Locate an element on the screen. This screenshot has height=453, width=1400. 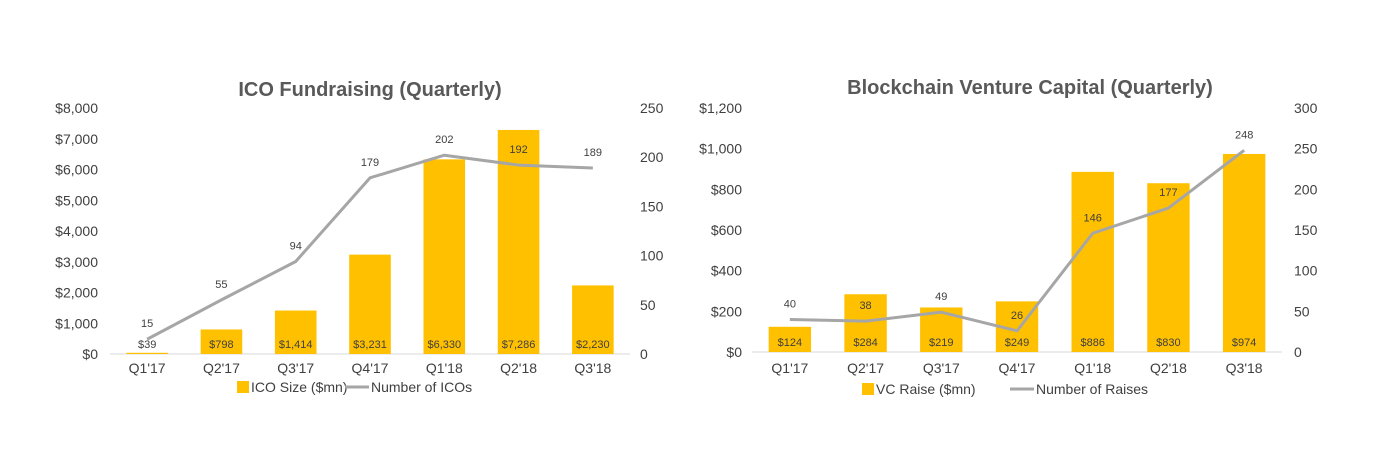
ico-left-axis-tick-label: $7,000 is located at coordinates (76, 139).